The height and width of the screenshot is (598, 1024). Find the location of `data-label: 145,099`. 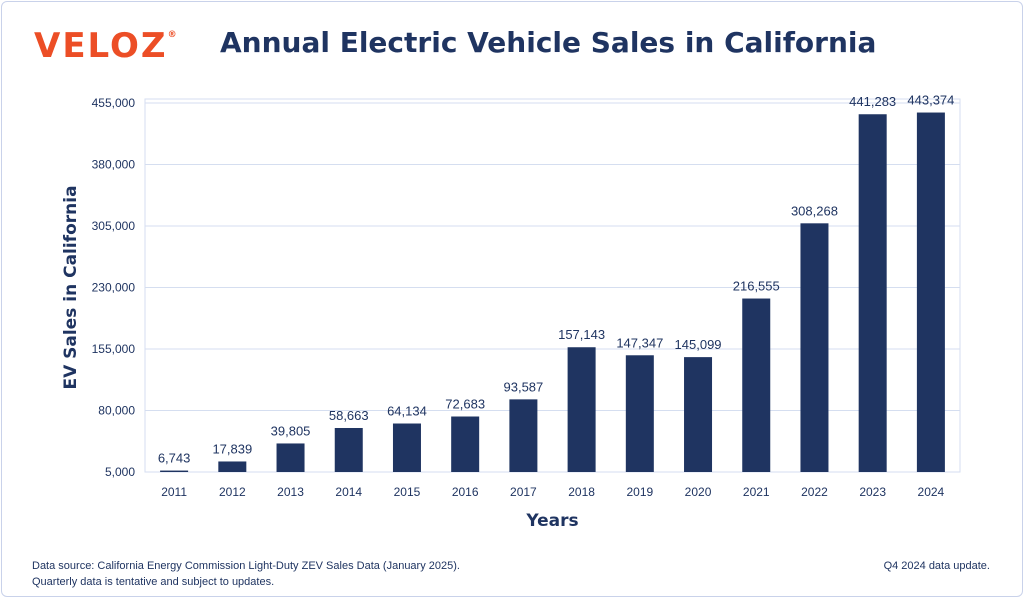

data-label: 145,099 is located at coordinates (698, 344).